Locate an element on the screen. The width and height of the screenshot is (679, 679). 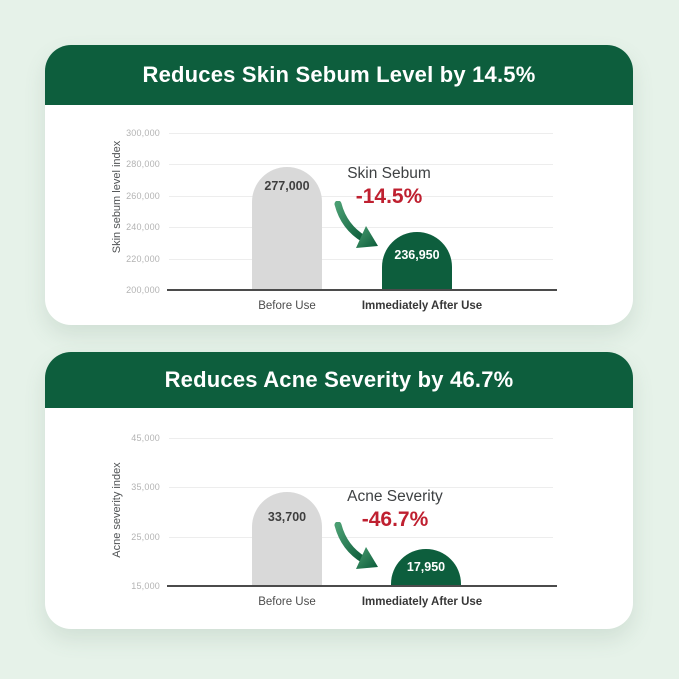
sebum-category-after: Immediately After Use is located at coordinates (422, 306).